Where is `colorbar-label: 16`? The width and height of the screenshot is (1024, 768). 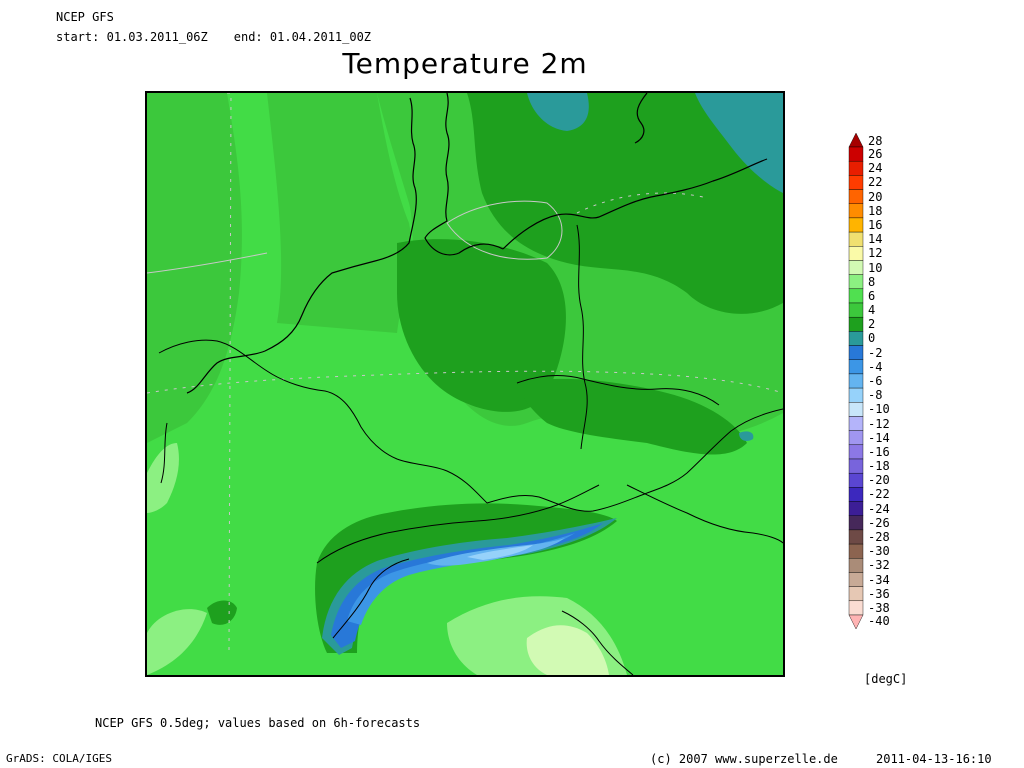 colorbar-label: 16 is located at coordinates (875, 225).